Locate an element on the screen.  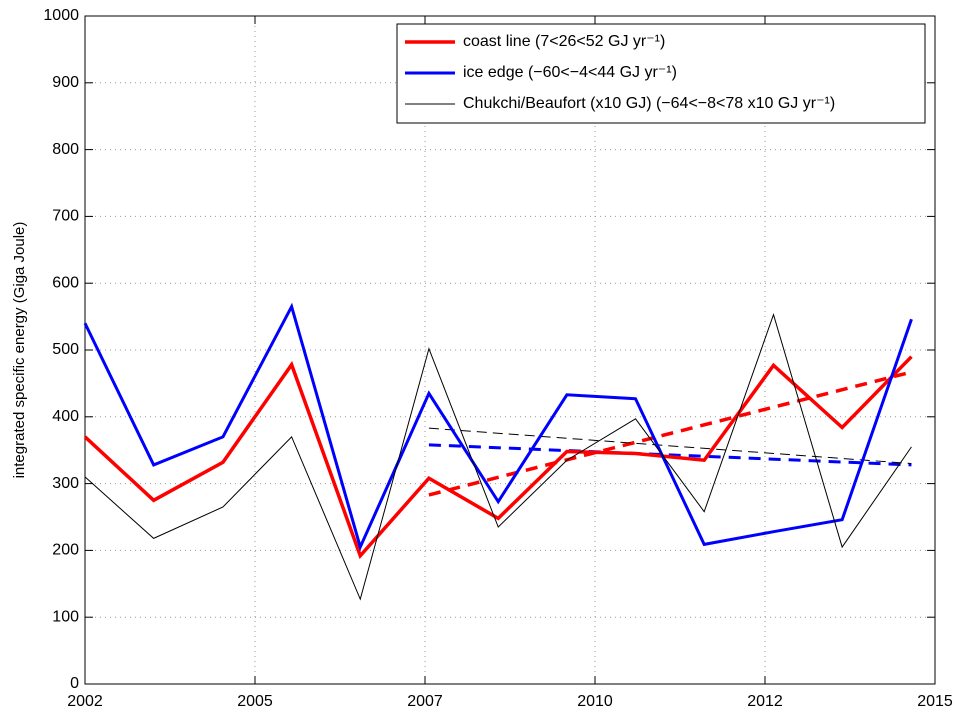
y-tick-label: 500 is located at coordinates (65, 349).